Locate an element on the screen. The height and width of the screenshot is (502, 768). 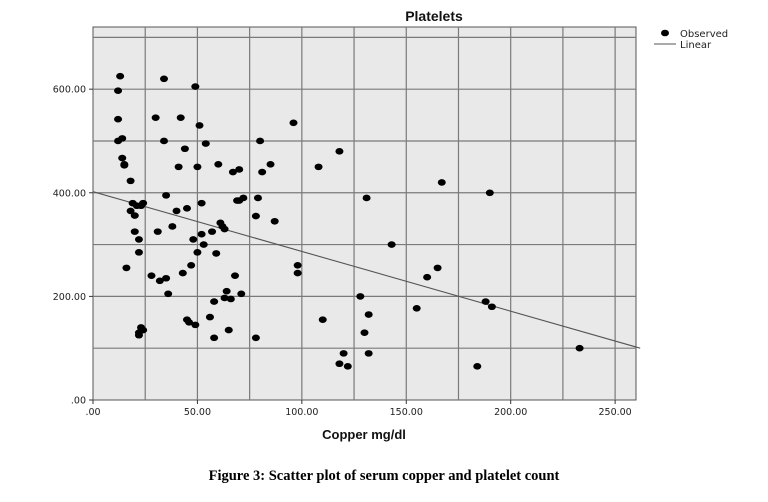
x-tick-label: 200.00 is located at coordinates (510, 412).